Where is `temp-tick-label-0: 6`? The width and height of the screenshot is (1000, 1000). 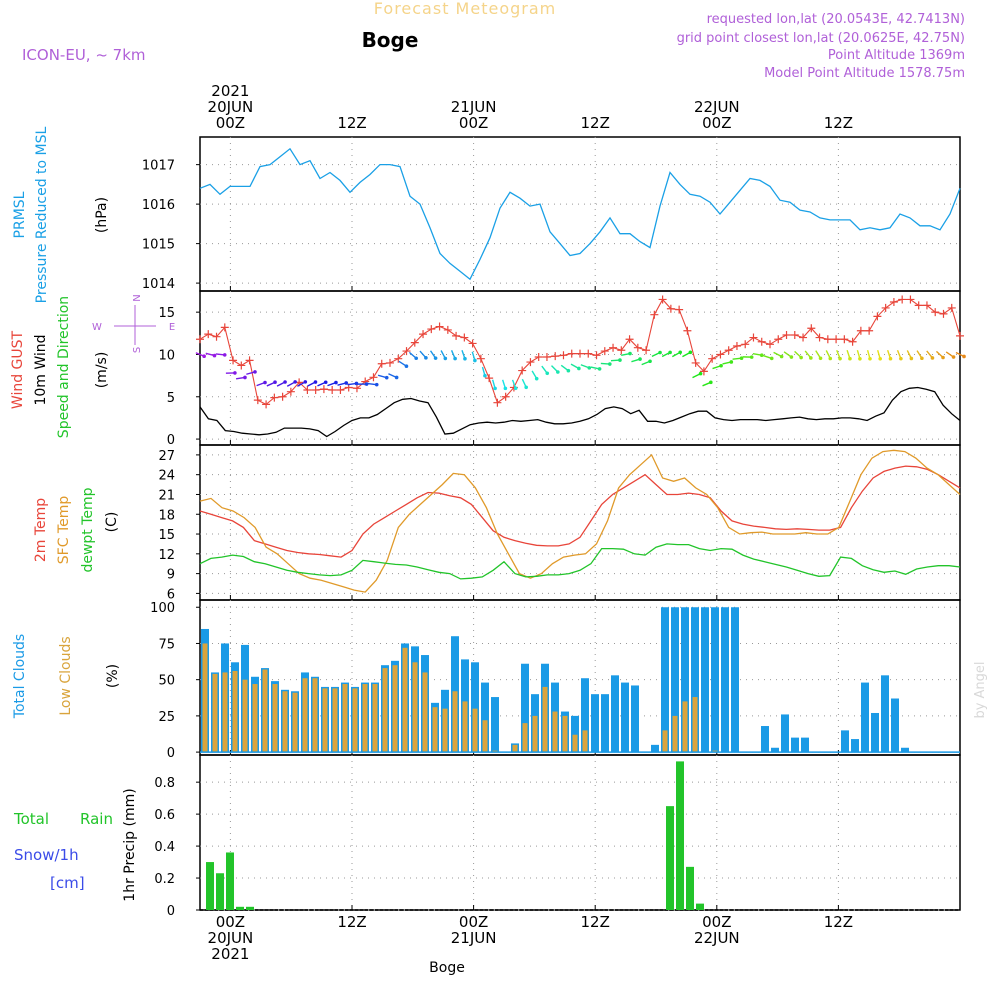
temp-tick-label-0: 6 is located at coordinates (171, 594).